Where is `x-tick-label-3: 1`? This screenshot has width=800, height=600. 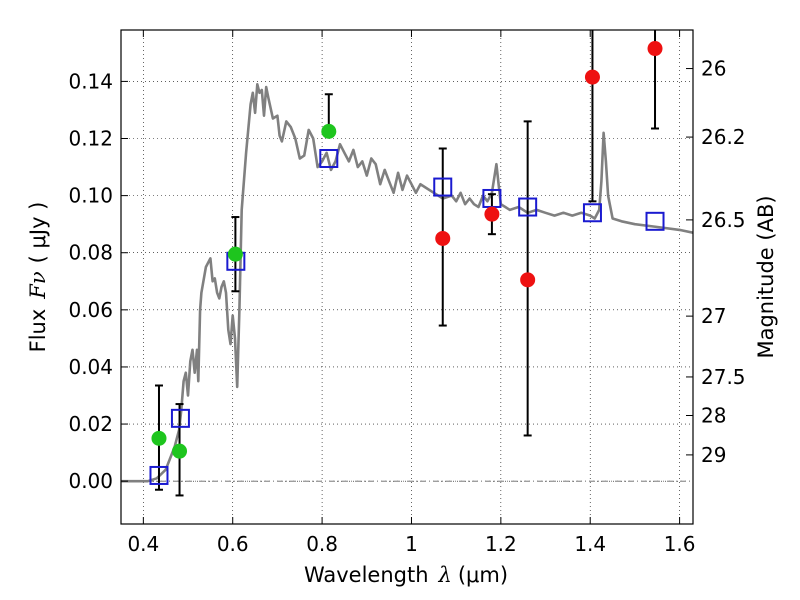
x-tick-label-3: 1 is located at coordinates (411, 544).